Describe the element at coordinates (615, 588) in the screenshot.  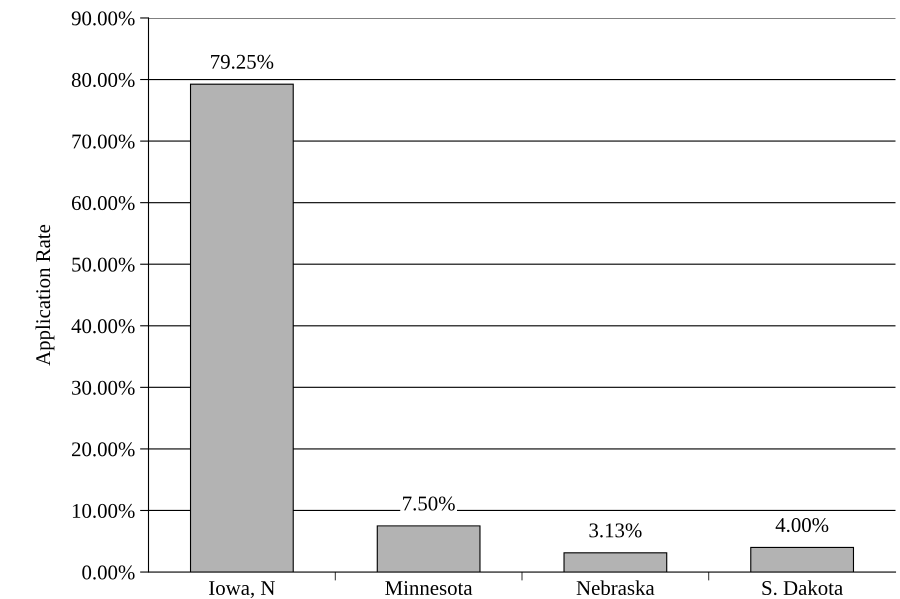
I see `x-tick-label: Nebraska` at that location.